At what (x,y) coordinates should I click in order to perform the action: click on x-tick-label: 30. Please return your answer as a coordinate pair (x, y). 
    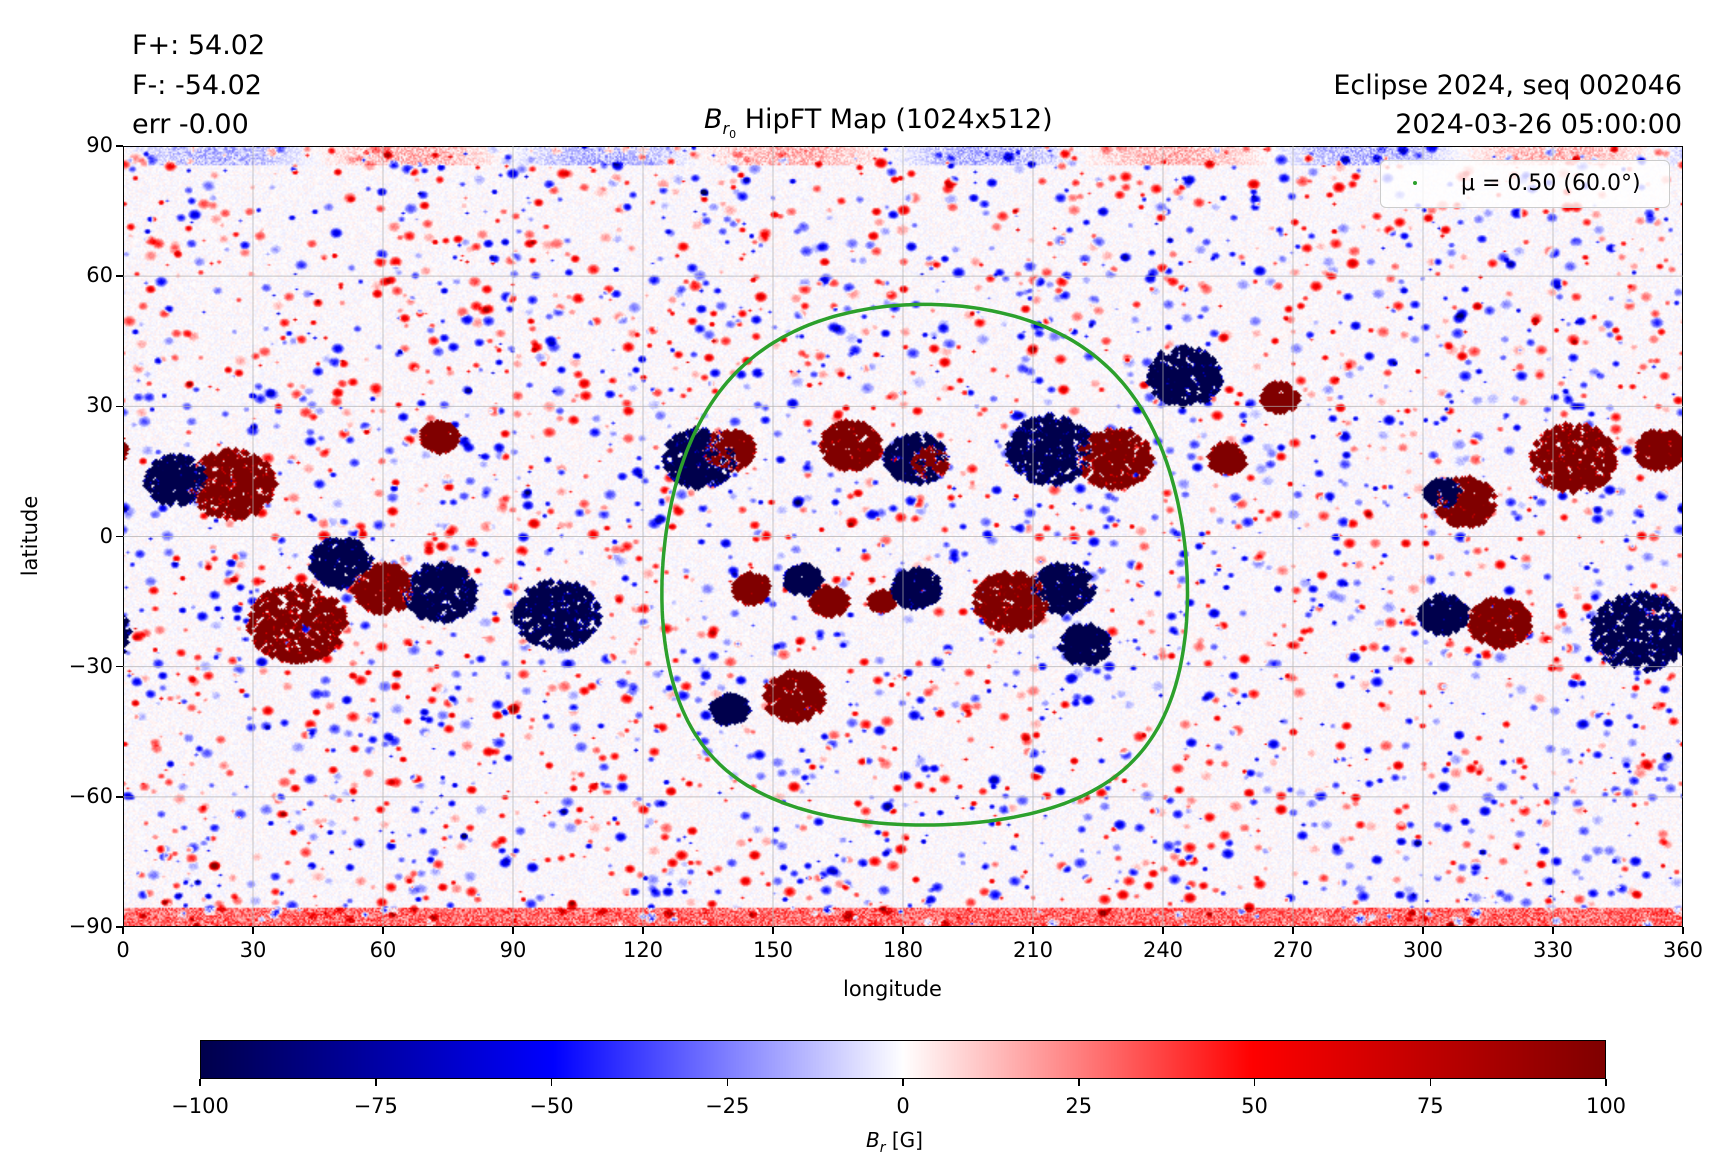
    Looking at the image, I should click on (253, 950).